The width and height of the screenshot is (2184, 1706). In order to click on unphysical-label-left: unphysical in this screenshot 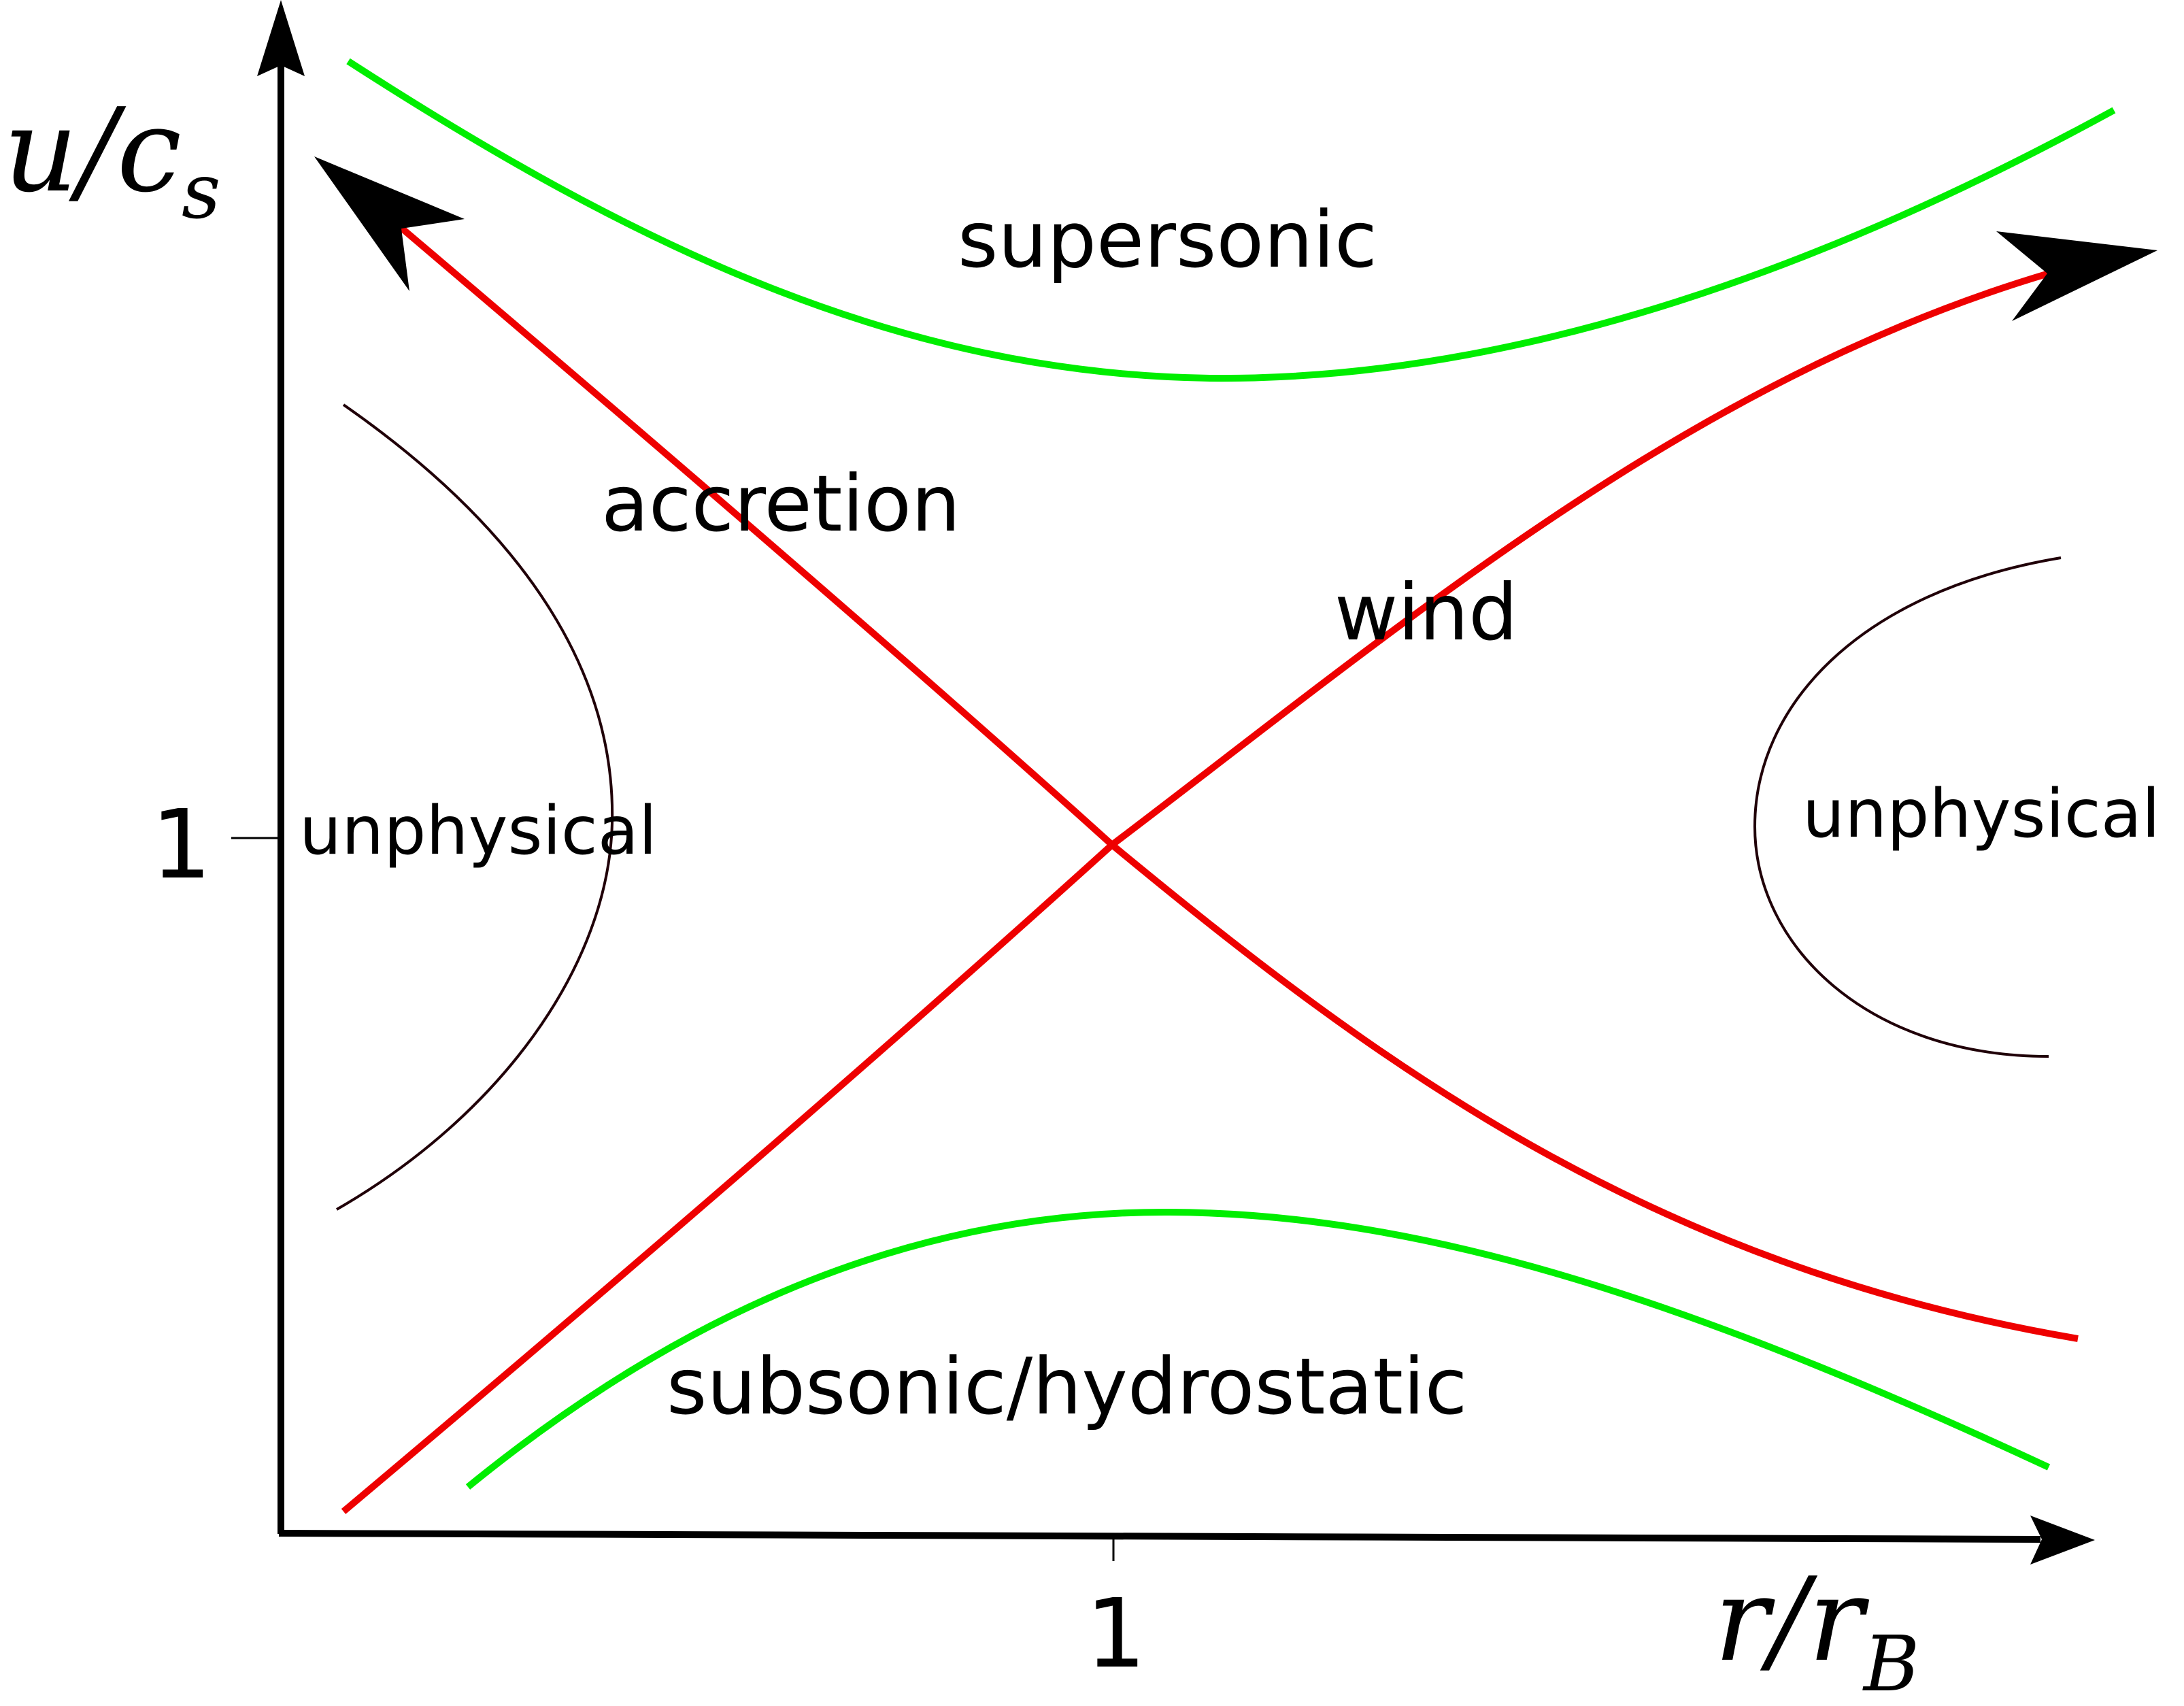, I will do `click(478, 831)`.